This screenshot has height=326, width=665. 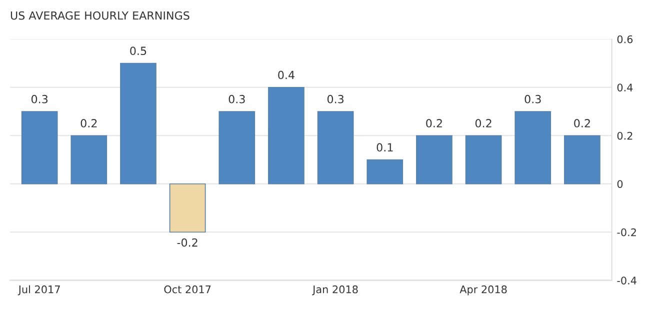 What do you see at coordinates (384, 147) in the screenshot?
I see `data-label: 0.1` at bounding box center [384, 147].